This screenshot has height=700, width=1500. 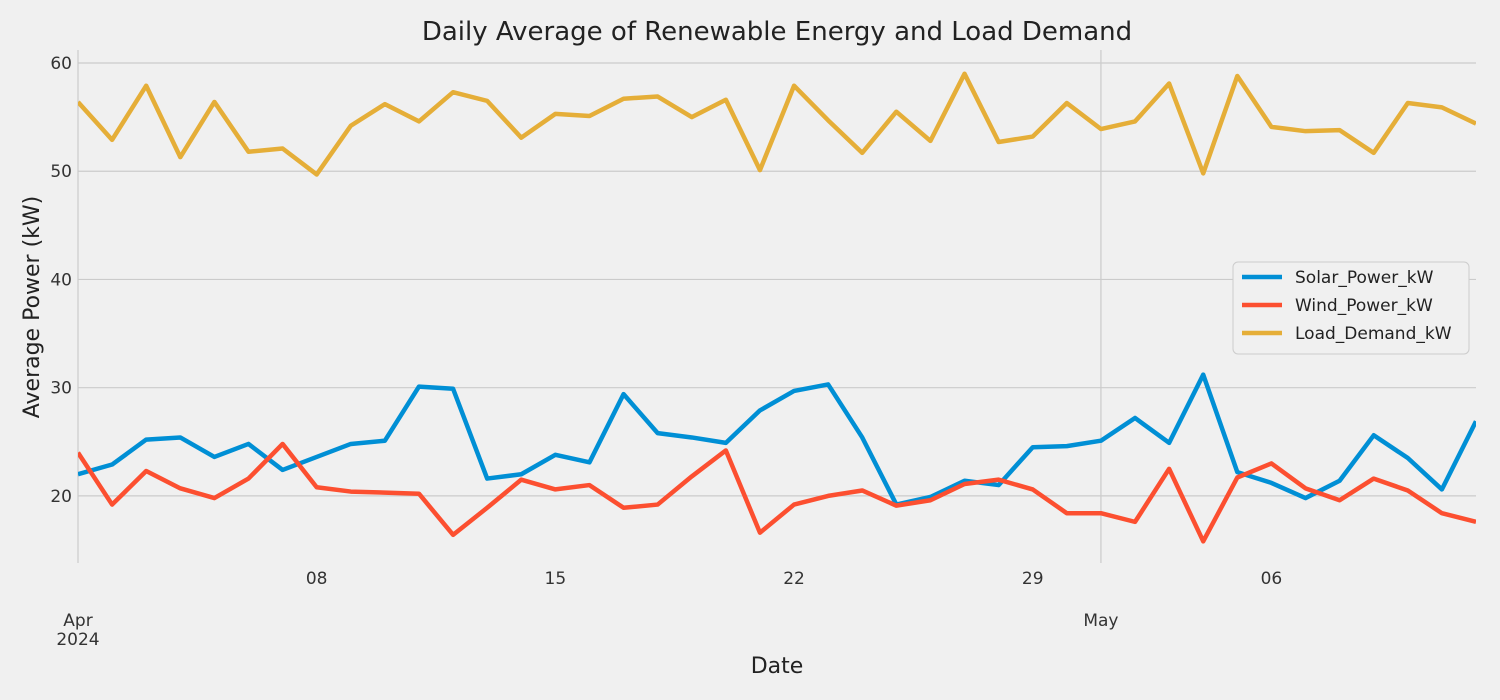 What do you see at coordinates (1272, 579) in the screenshot?
I see `x-tick-label: 06` at bounding box center [1272, 579].